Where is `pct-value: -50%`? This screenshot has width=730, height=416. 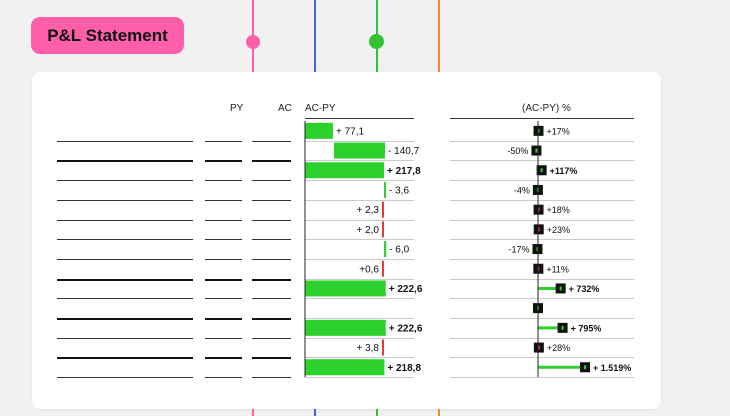 pct-value: -50% is located at coordinates (517, 151).